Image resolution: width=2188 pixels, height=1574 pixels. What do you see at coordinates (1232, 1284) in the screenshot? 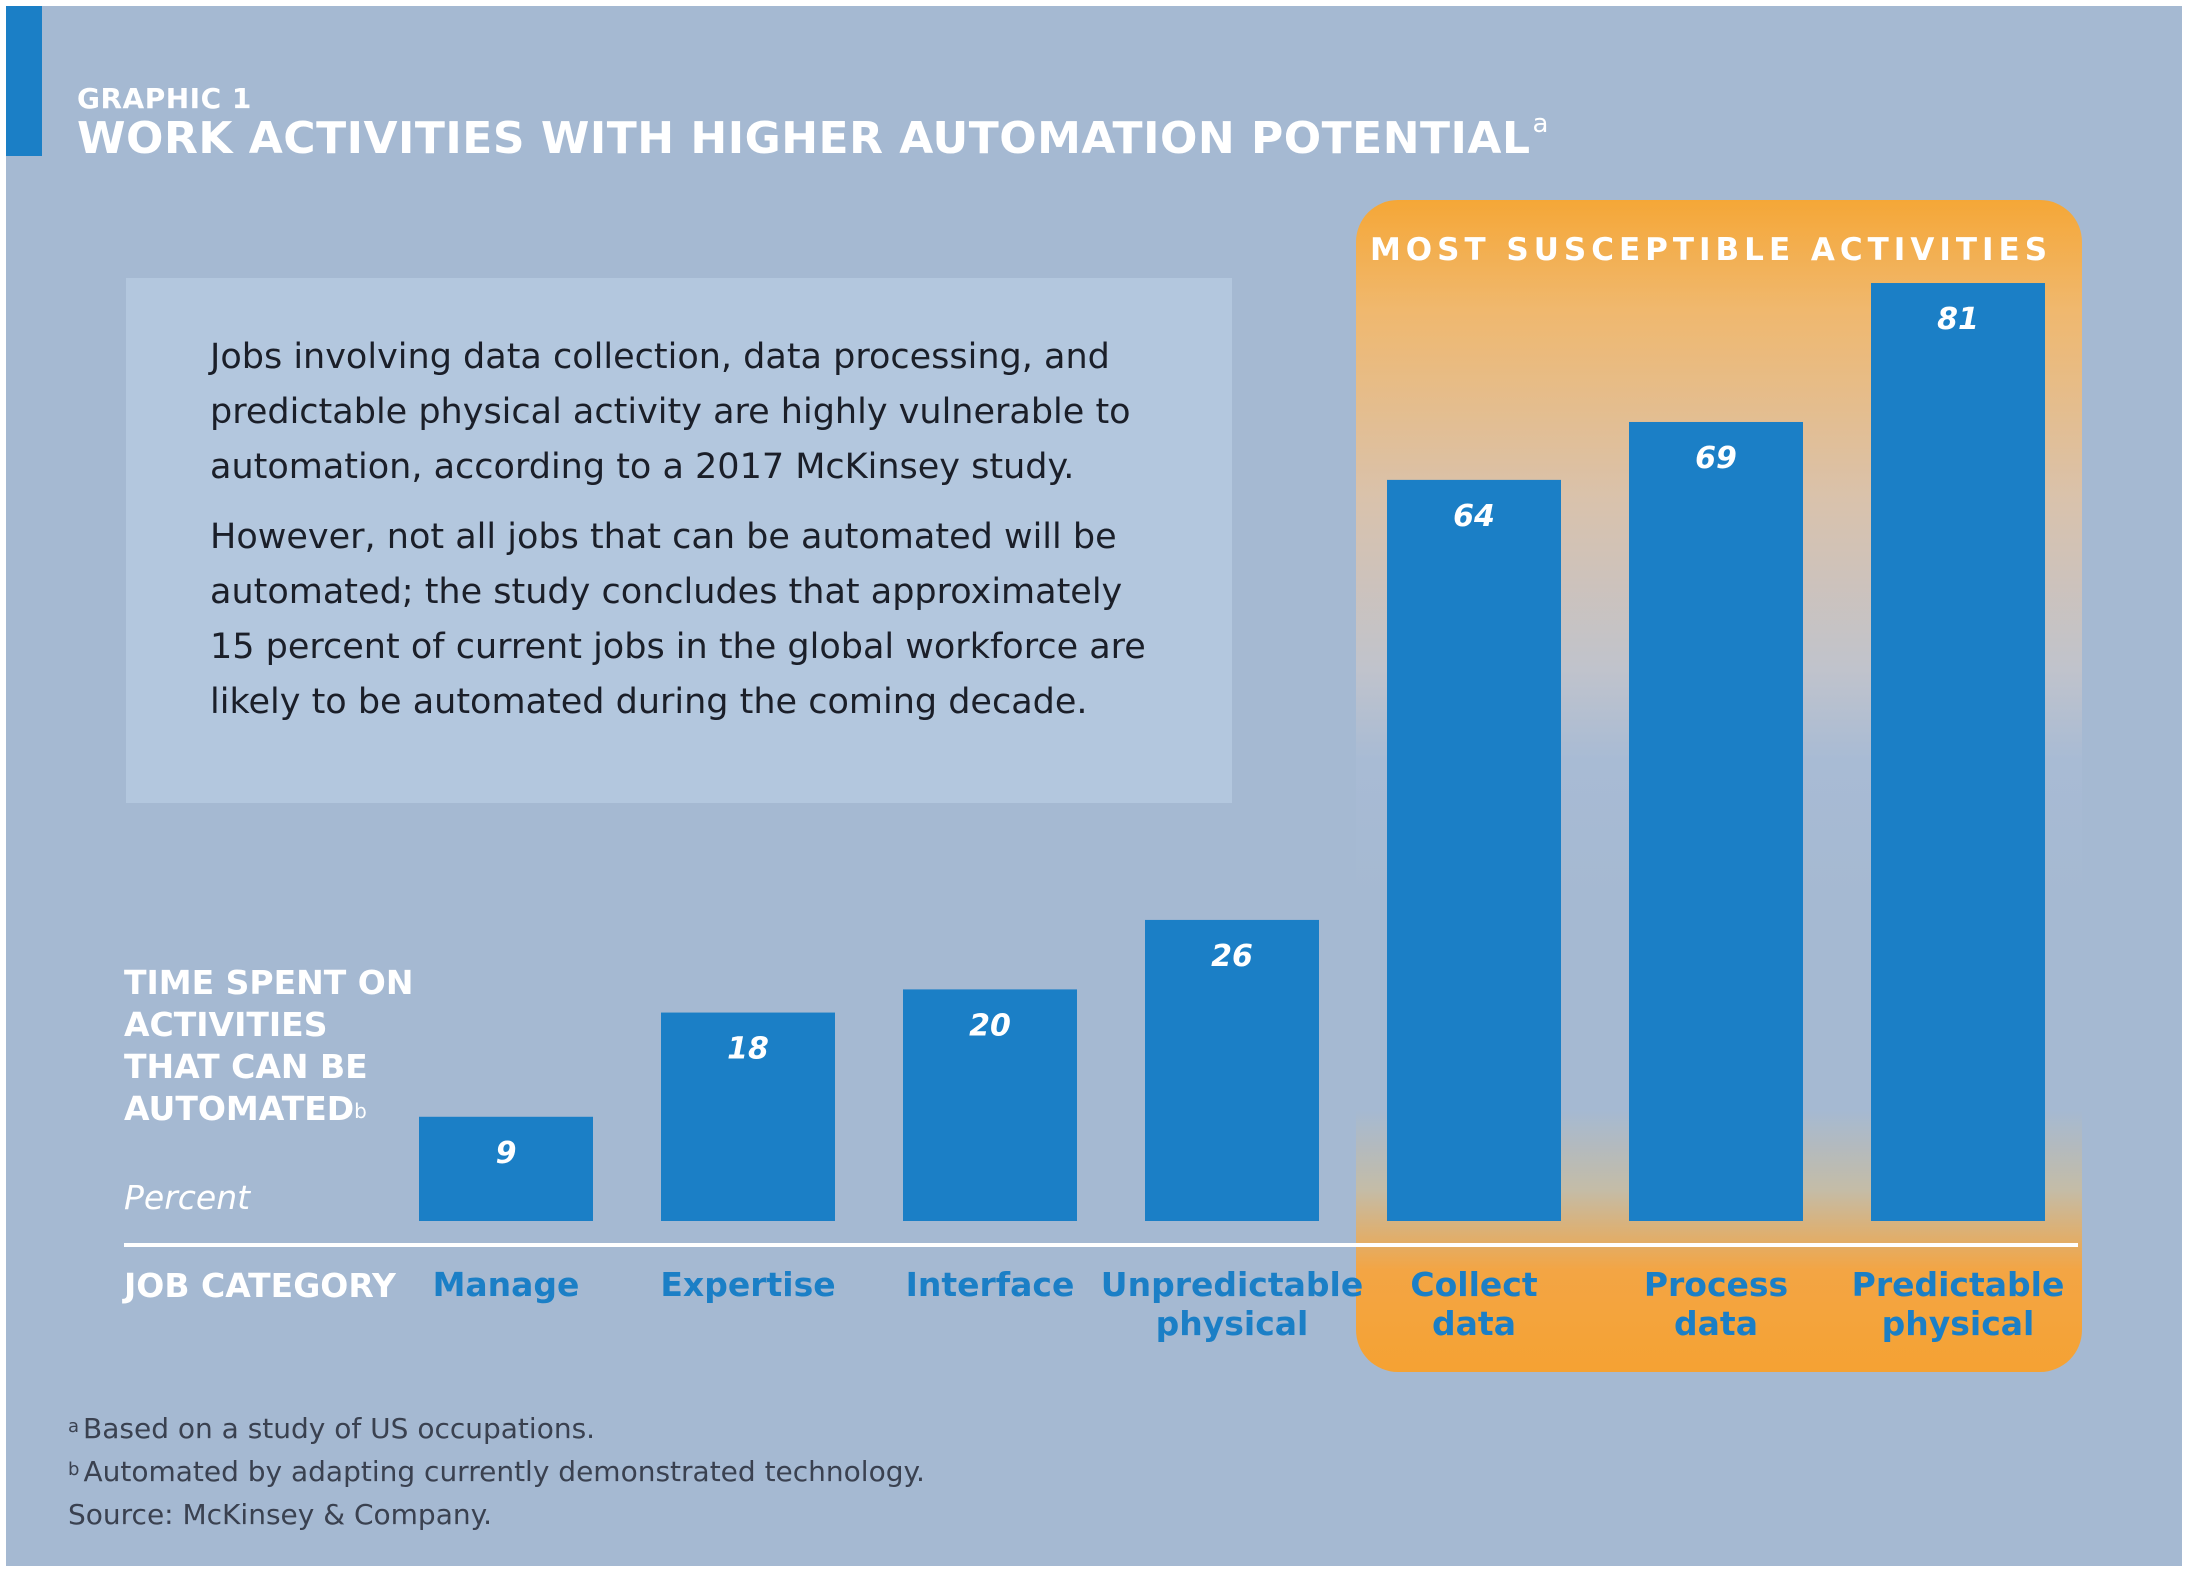
I see `category-tick-label: Unpredictable` at bounding box center [1232, 1284].